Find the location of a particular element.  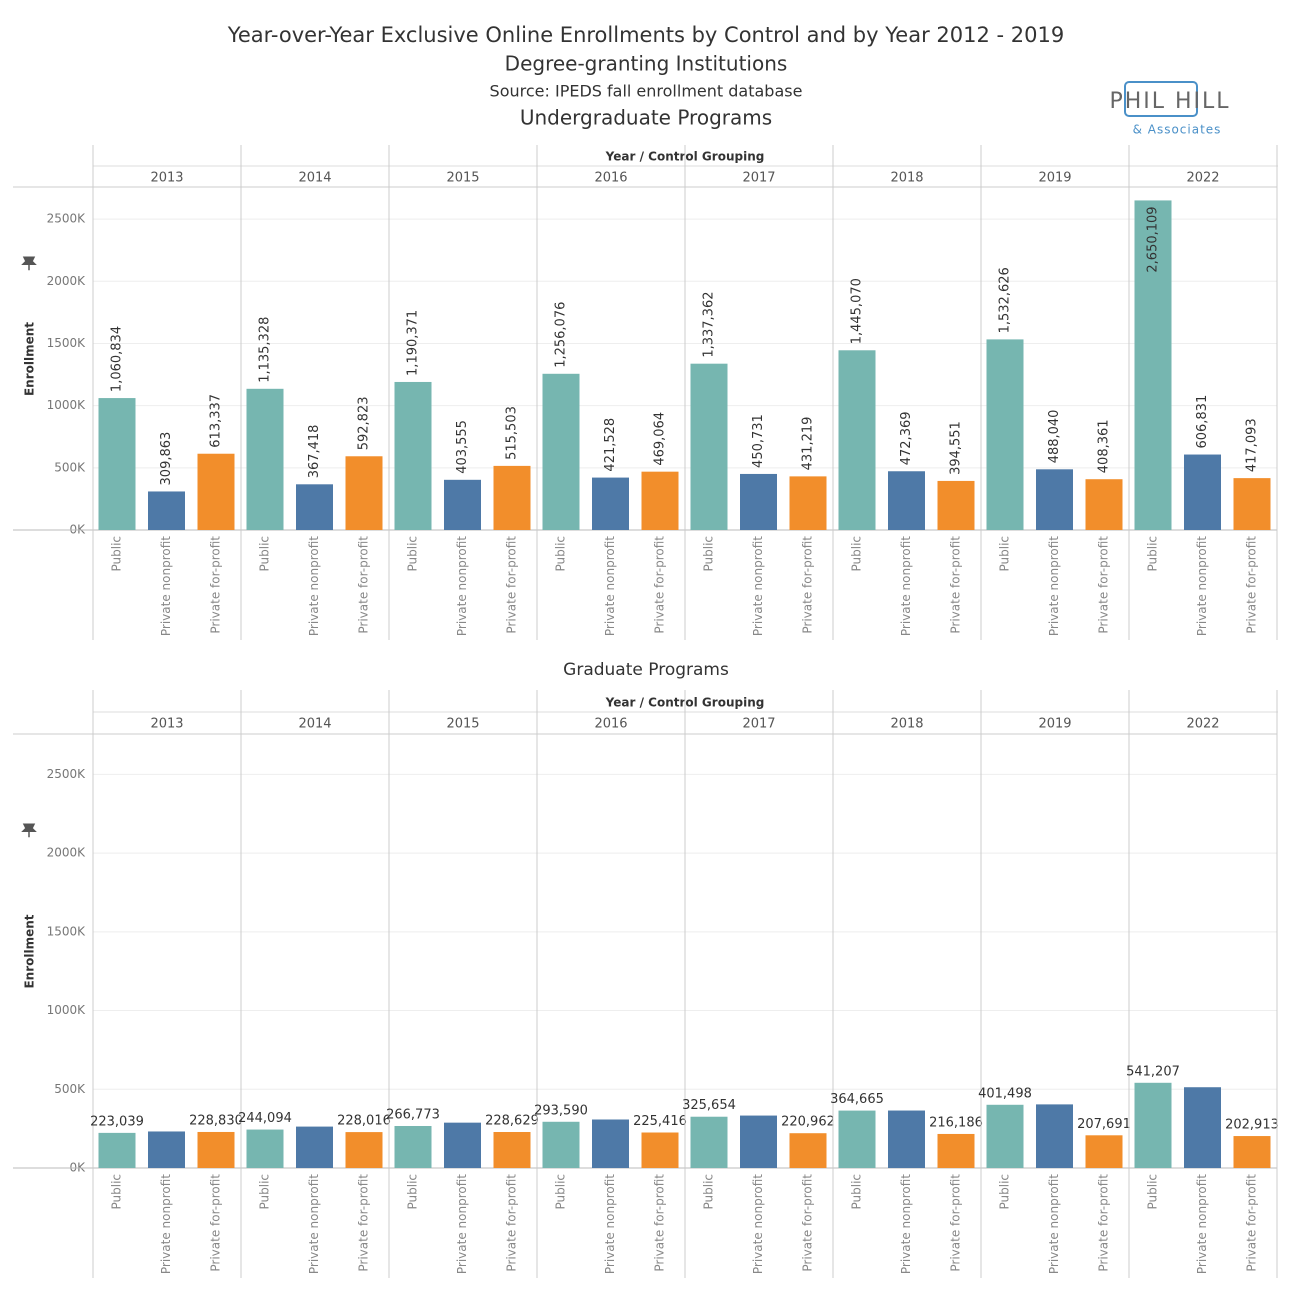

value-label: 450,731 is located at coordinates (758, 441).